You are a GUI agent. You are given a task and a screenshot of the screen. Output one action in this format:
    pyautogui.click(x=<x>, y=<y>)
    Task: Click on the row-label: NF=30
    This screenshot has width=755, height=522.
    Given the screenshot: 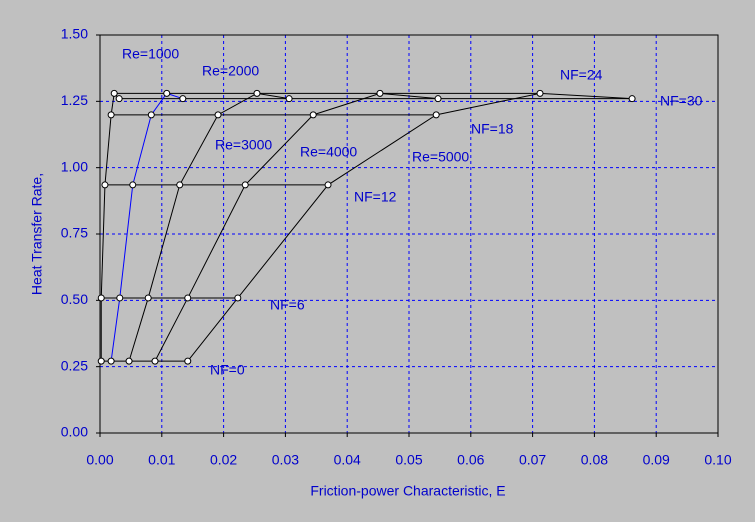 What is the action you would take?
    pyautogui.click(x=681, y=101)
    